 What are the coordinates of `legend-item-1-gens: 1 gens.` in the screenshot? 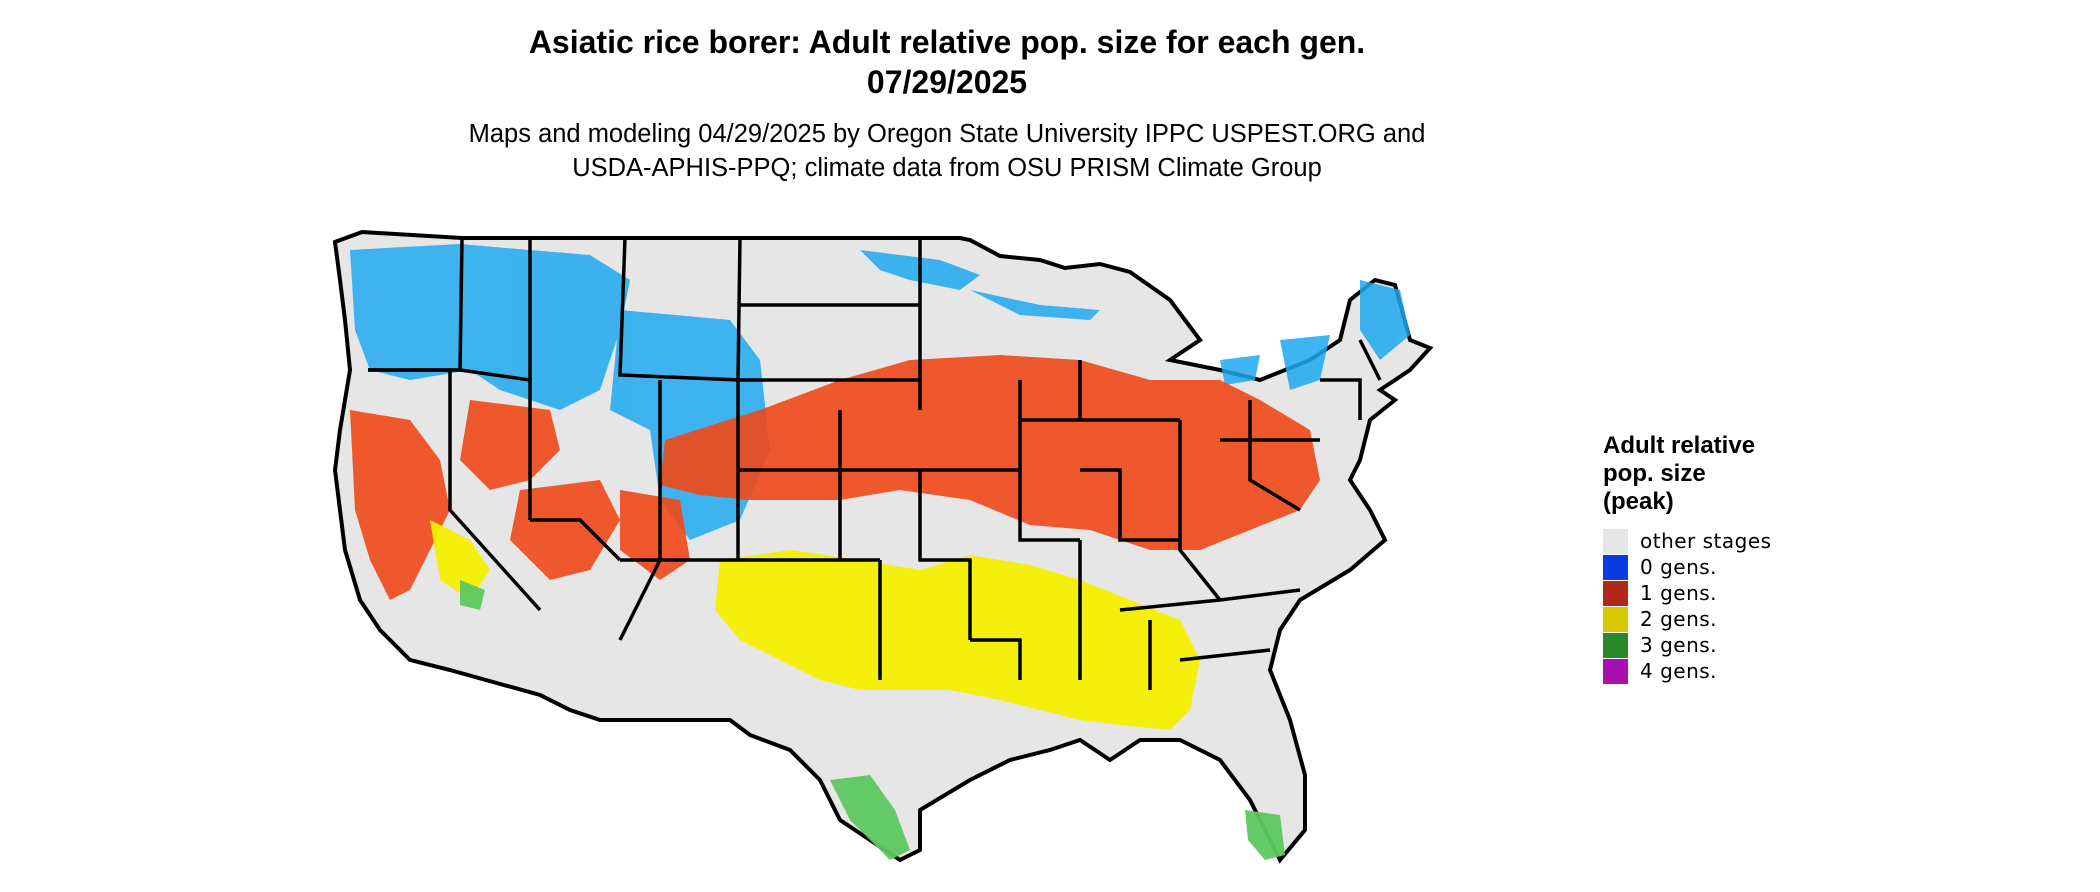 It's located at (1687, 593).